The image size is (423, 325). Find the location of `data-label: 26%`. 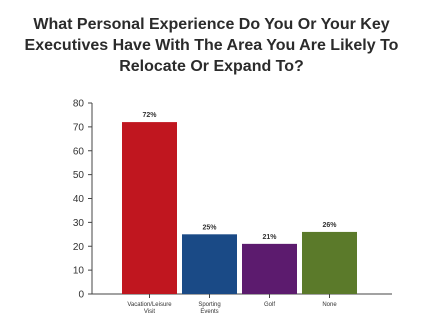

data-label: 26% is located at coordinates (329, 225).